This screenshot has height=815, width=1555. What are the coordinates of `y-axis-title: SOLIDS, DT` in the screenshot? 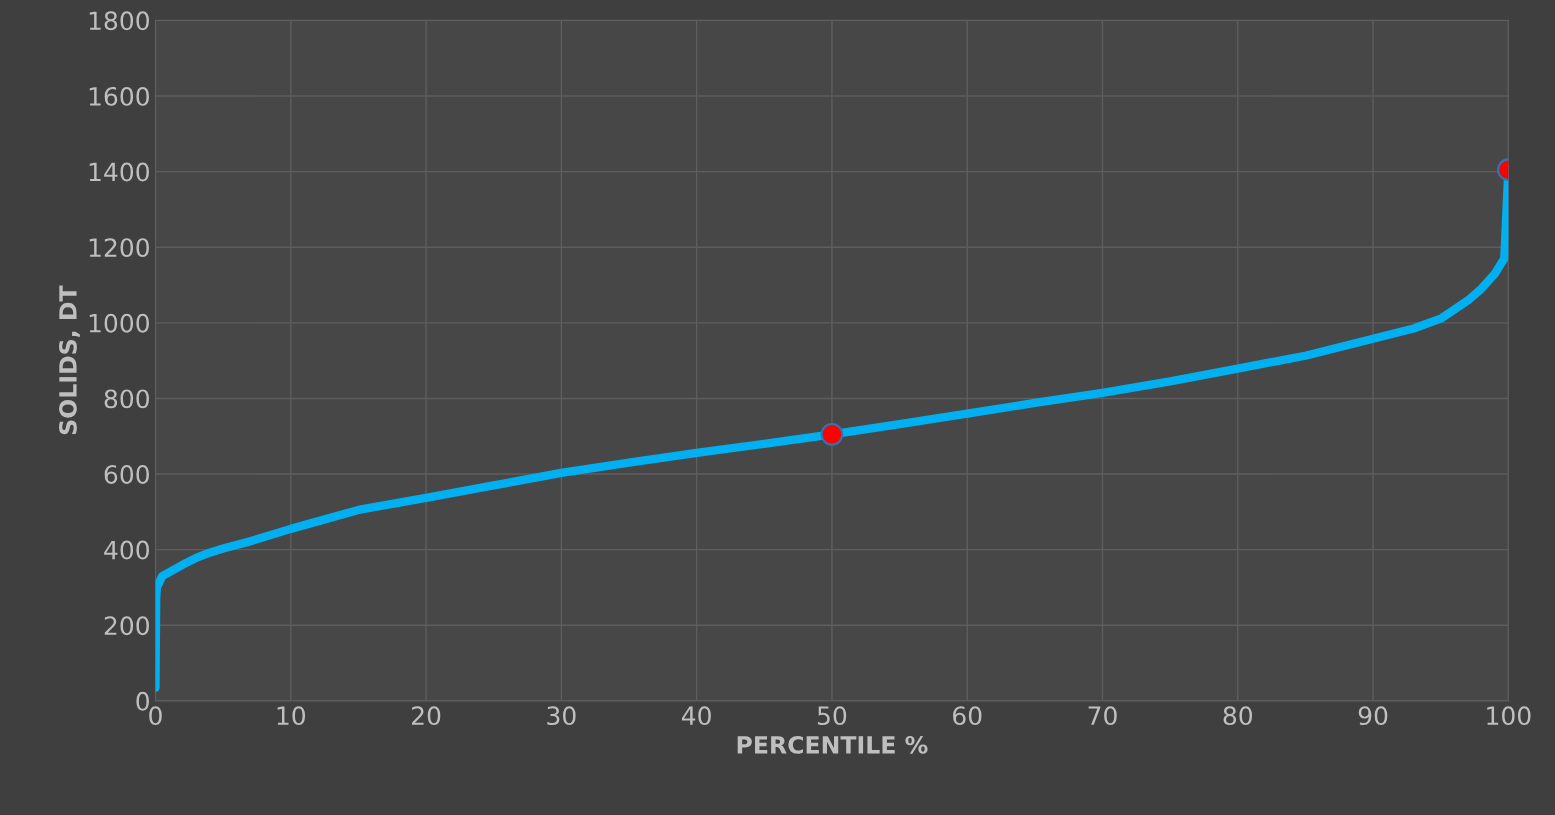 It's located at (69, 360).